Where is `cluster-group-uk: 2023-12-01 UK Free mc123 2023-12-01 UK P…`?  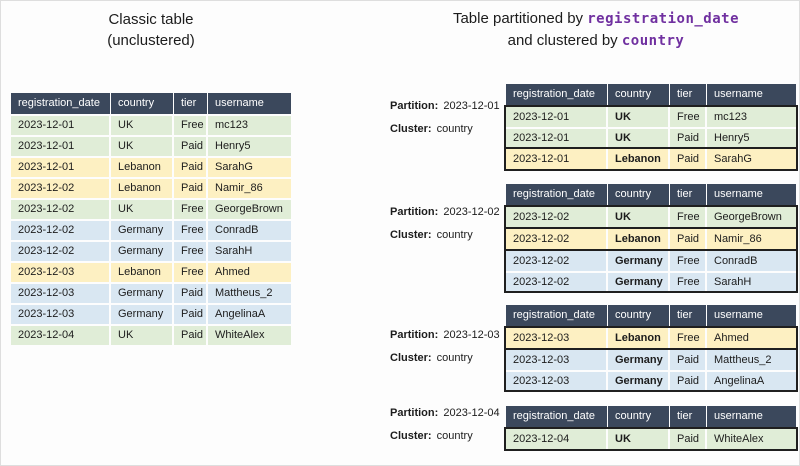 cluster-group-uk: 2023-12-01 UK Free mc123 2023-12-01 UK P… is located at coordinates (651, 127).